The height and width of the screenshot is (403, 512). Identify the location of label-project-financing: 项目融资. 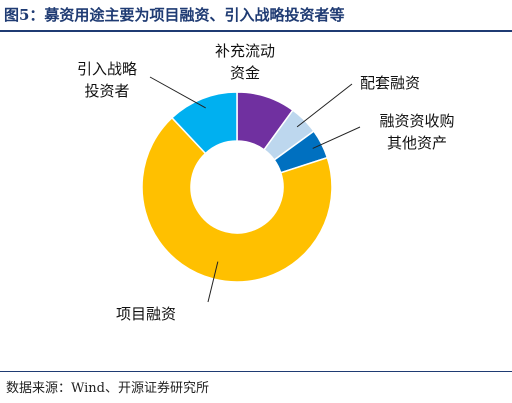
(146, 314).